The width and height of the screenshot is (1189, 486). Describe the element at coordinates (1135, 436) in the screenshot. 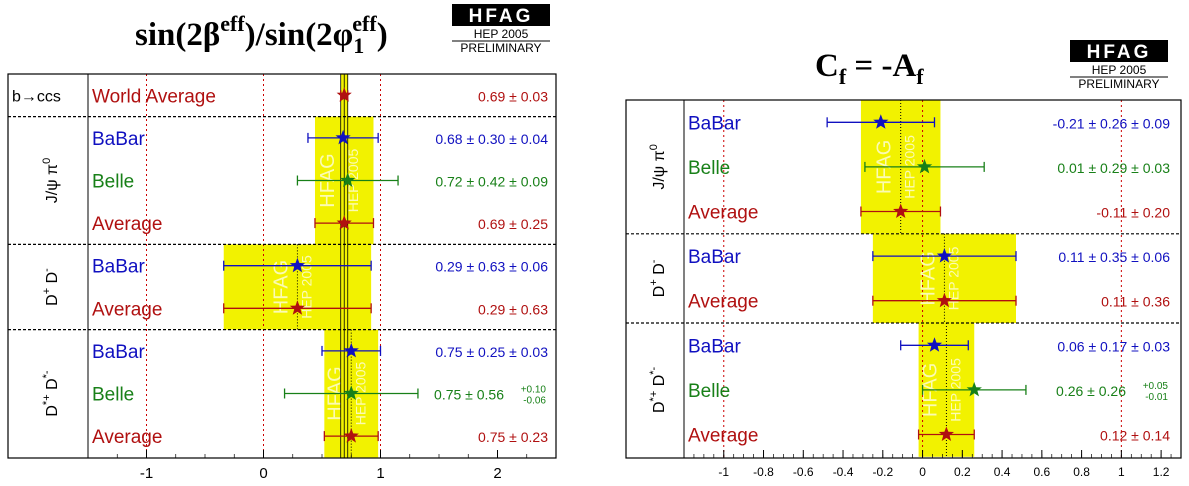

I see `right-row-value-7: 0.12 ± 0.14` at that location.